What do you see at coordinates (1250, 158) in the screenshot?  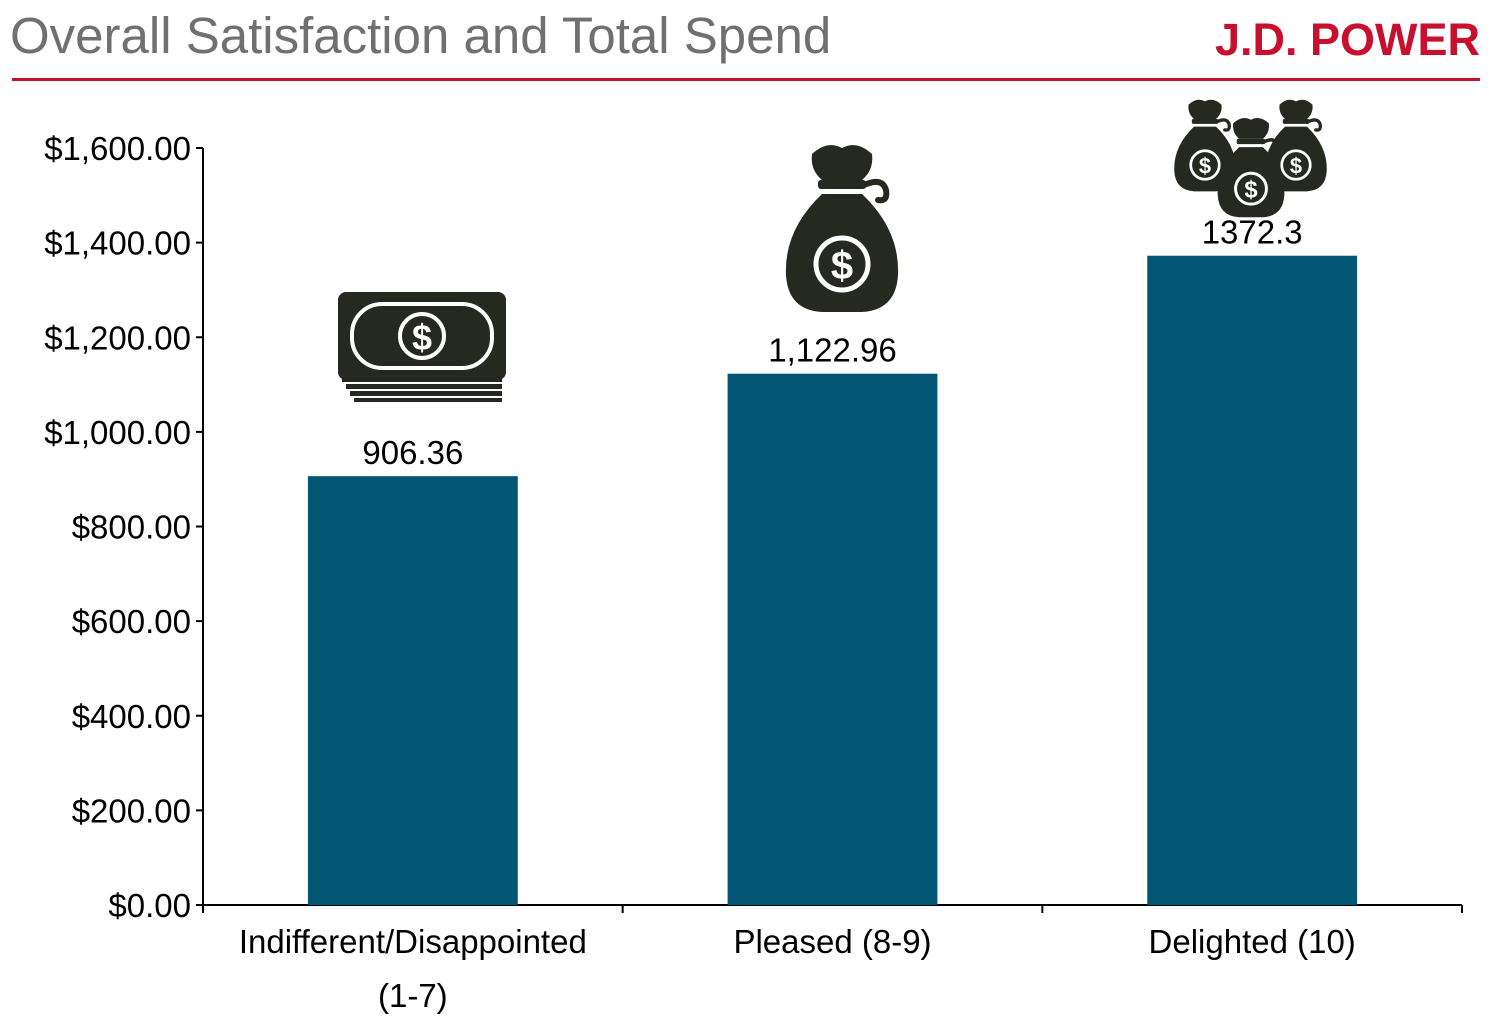 I see `money-bags-icon` at bounding box center [1250, 158].